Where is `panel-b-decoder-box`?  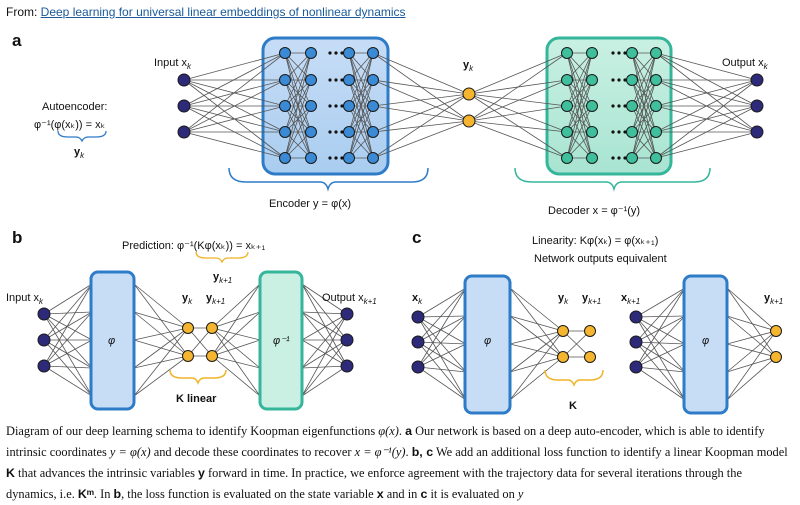
panel-b-decoder-box is located at coordinates (281, 340).